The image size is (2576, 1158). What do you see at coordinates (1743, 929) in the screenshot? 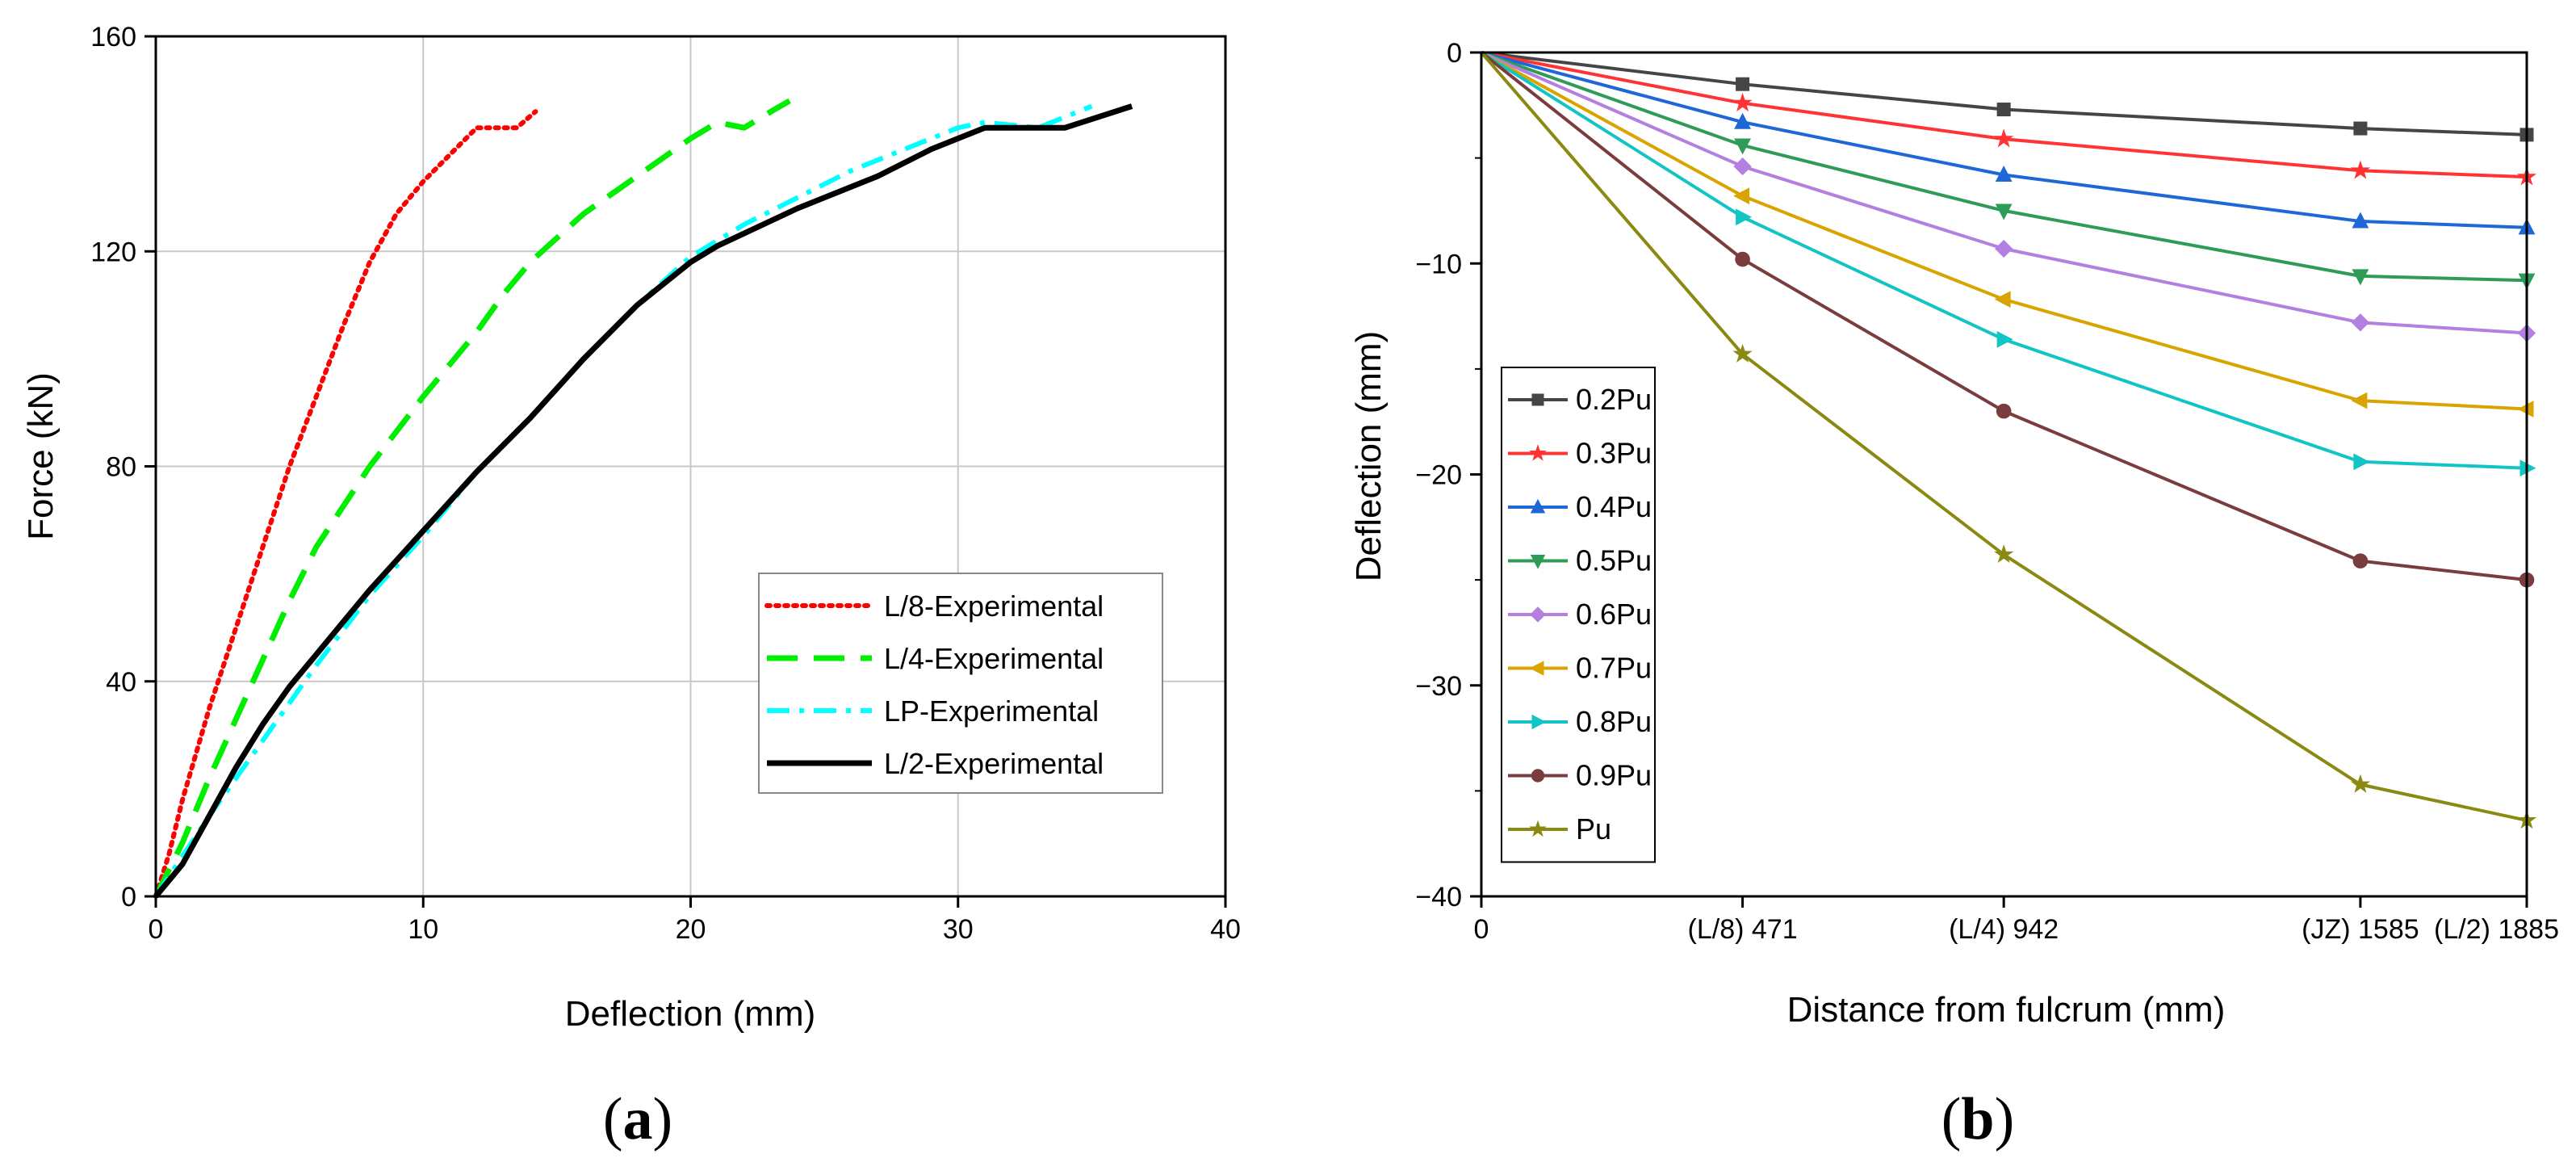
I see `x-tick-label: (L/8) 471` at bounding box center [1743, 929].